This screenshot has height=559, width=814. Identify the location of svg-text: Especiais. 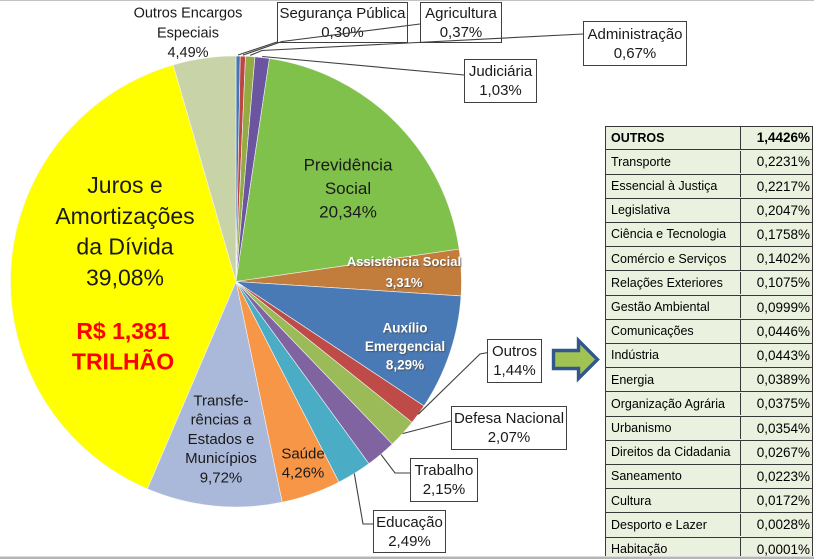
(188, 34).